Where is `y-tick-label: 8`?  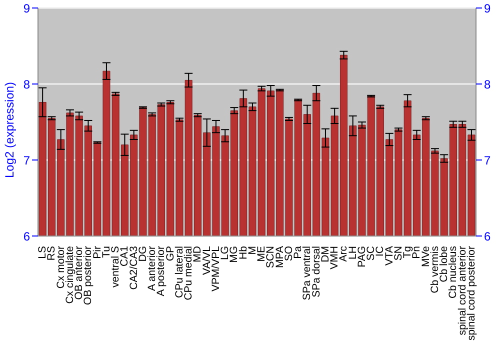 y-tick-label: 8 is located at coordinates (26, 84).